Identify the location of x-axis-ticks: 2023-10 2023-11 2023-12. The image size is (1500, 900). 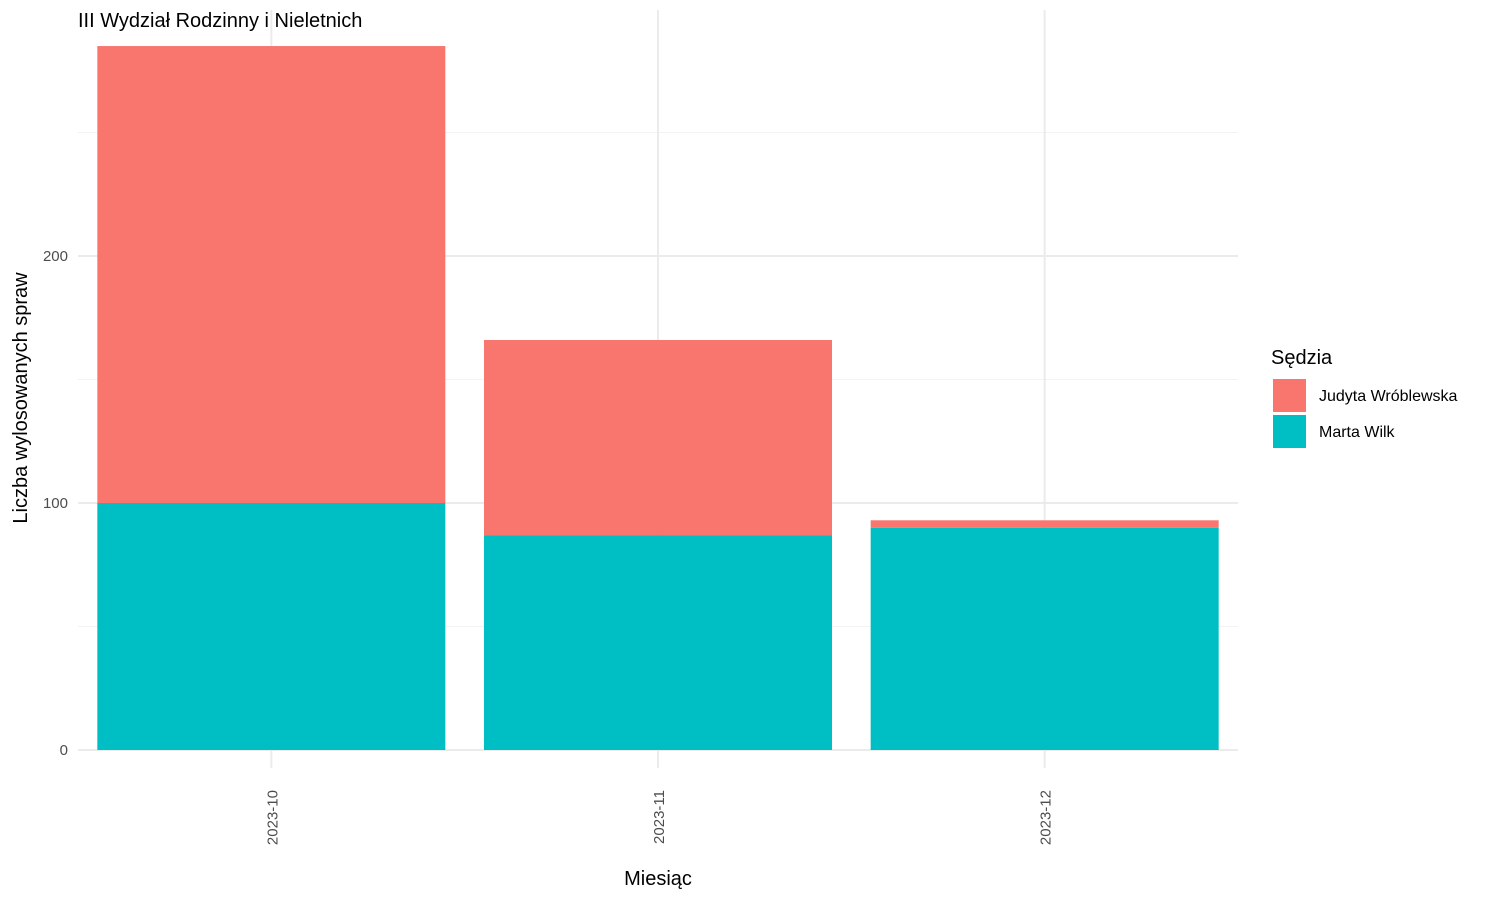
(659, 817).